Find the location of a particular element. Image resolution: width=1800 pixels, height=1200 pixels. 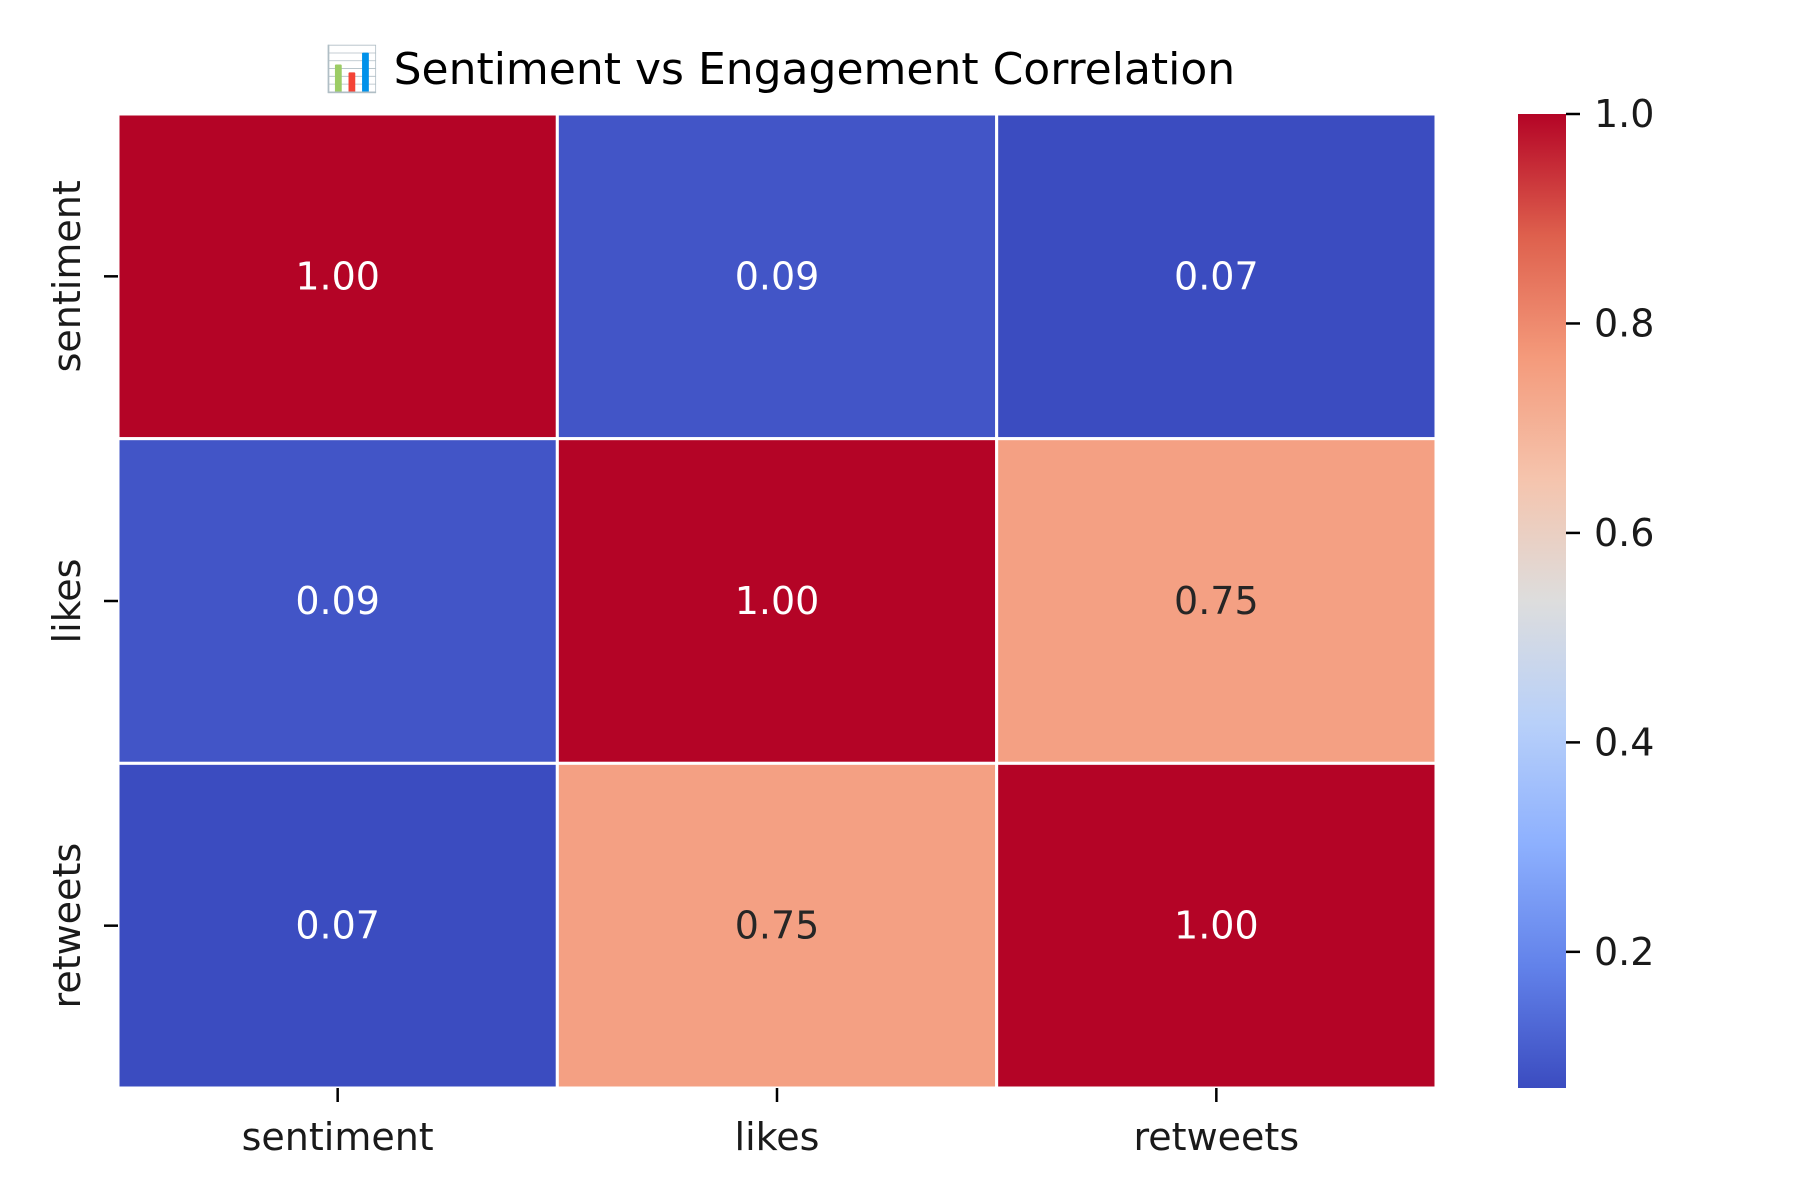

heatmap-cell-likes-retweets is located at coordinates (1216, 601).